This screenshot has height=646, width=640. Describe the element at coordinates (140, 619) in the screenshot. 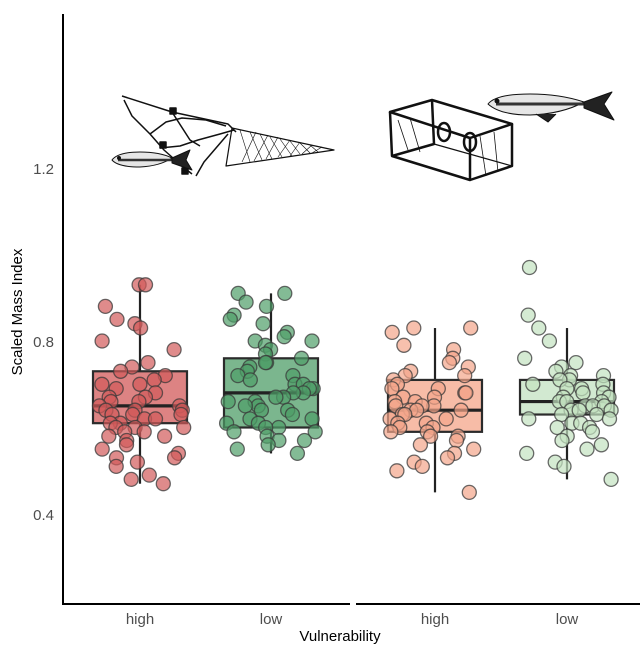

I see `x-tick-label-high-1: high` at that location.